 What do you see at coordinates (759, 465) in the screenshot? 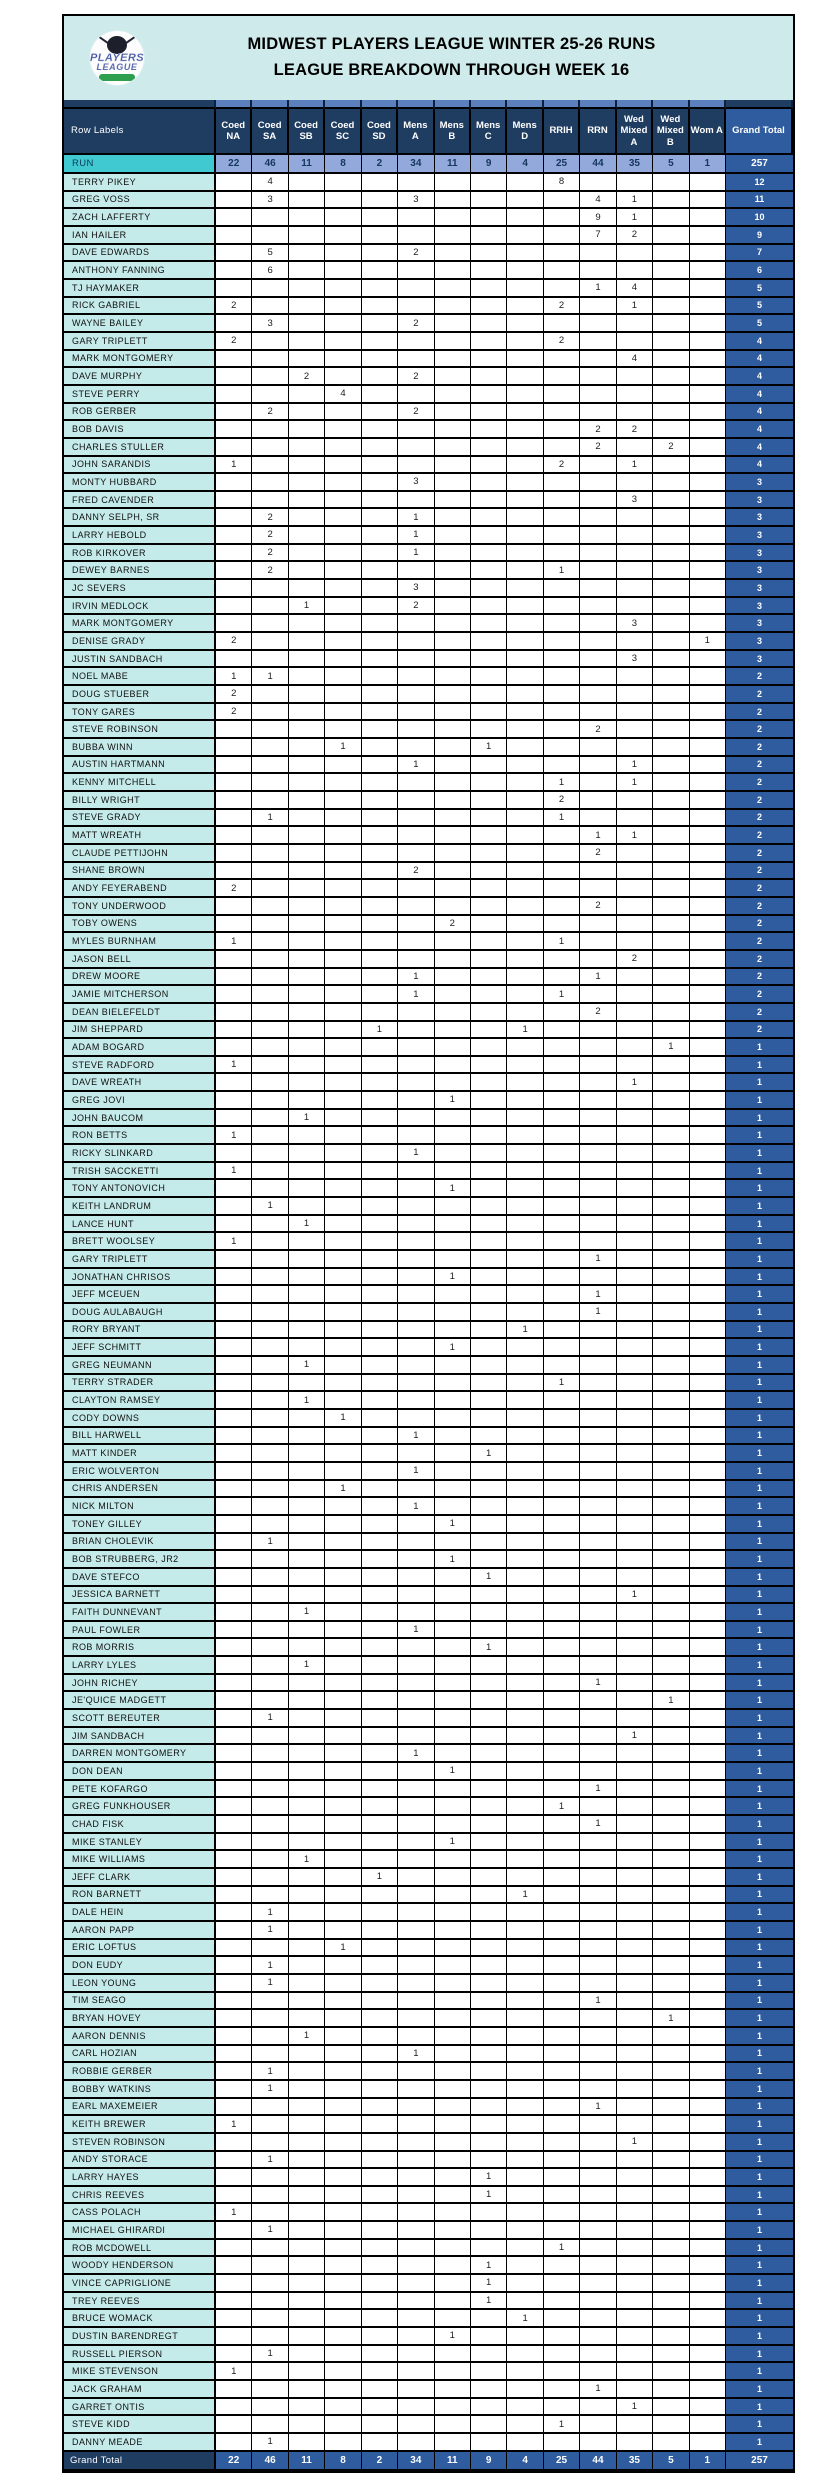
I see `row-total-cell: 4` at bounding box center [759, 465].